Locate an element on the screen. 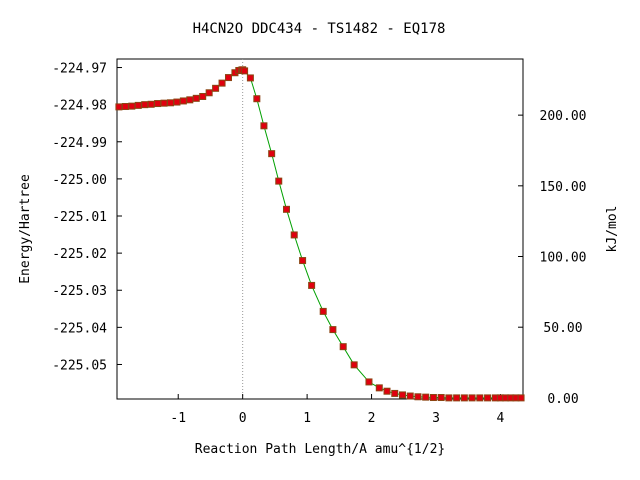 The height and width of the screenshot is (480, 640). x-tick-label: 0 is located at coordinates (243, 418).